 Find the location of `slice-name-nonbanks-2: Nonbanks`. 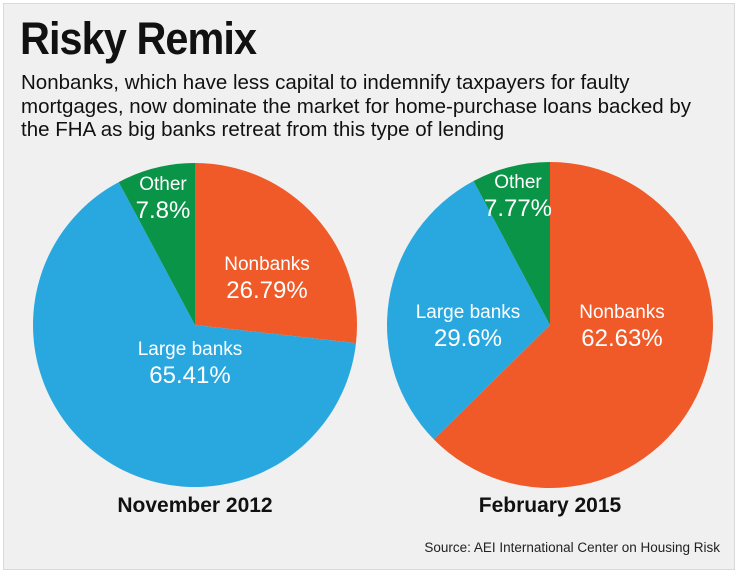

slice-name-nonbanks-2: Nonbanks is located at coordinates (622, 312).